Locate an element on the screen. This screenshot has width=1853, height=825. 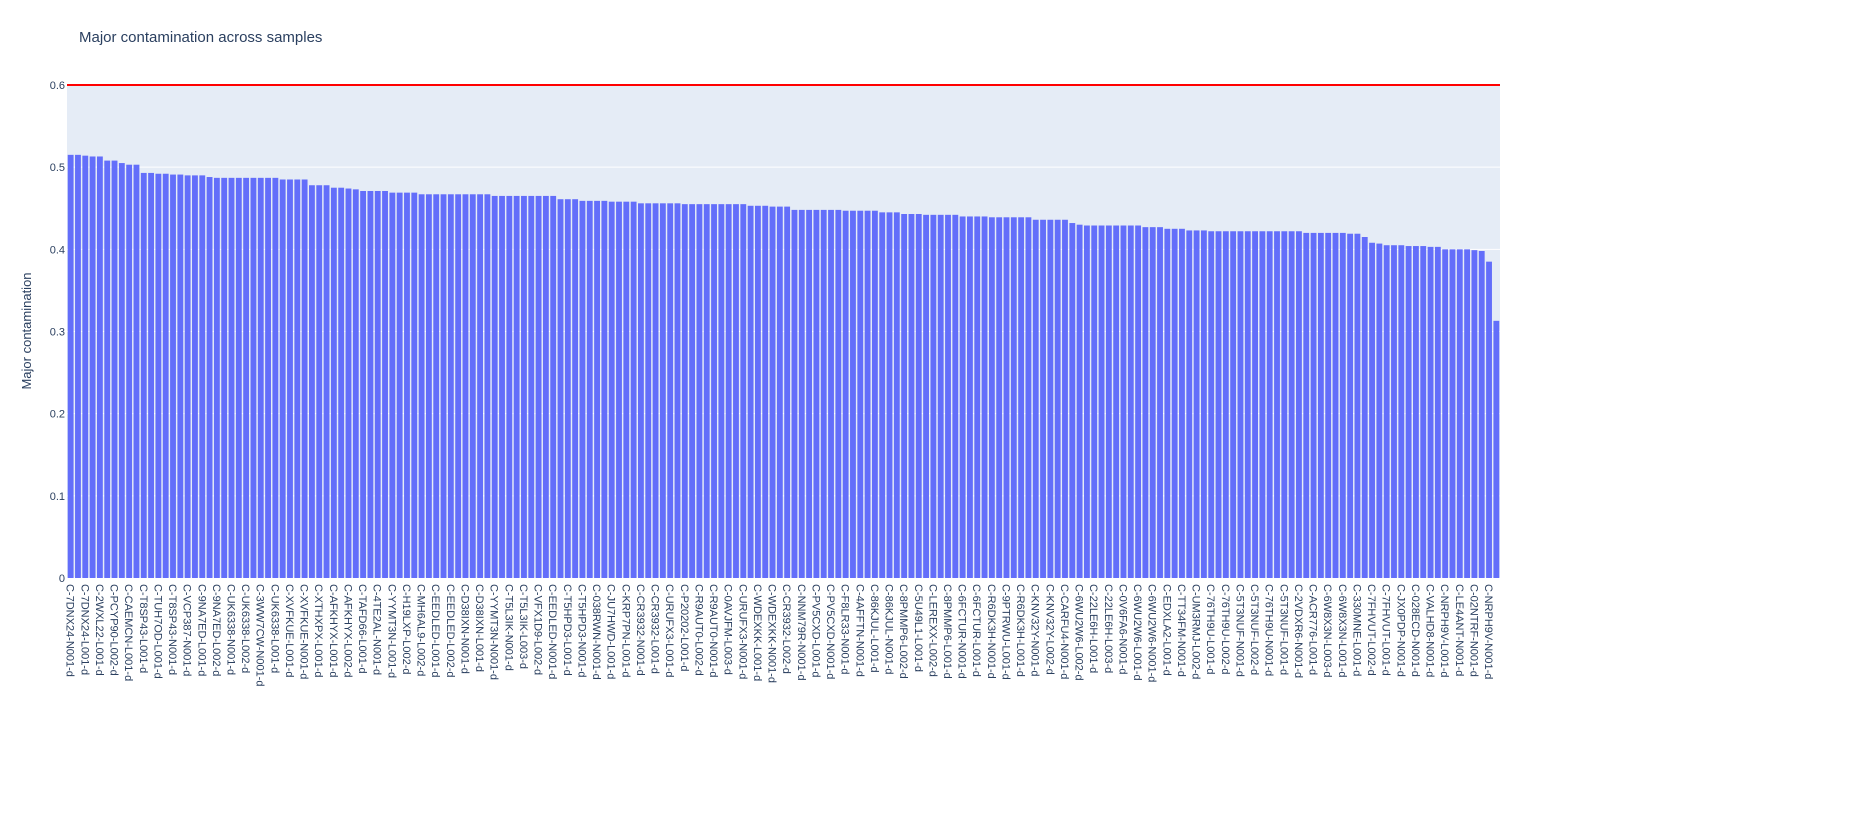
y-tick-label: 0.4 is located at coordinates (57, 250).